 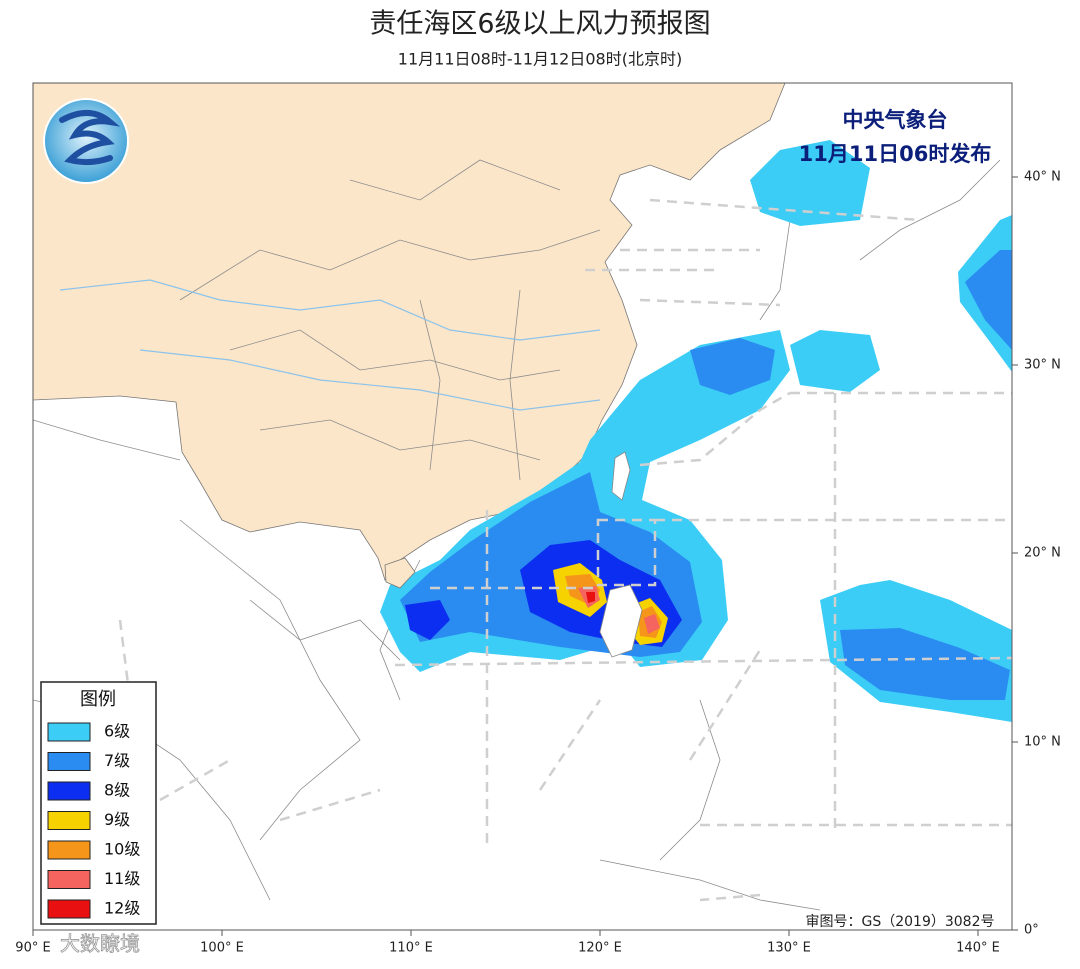 What do you see at coordinates (98, 803) in the screenshot?
I see `legend: 图例 6级 7级 8级 9级 10级 11级 12级` at bounding box center [98, 803].